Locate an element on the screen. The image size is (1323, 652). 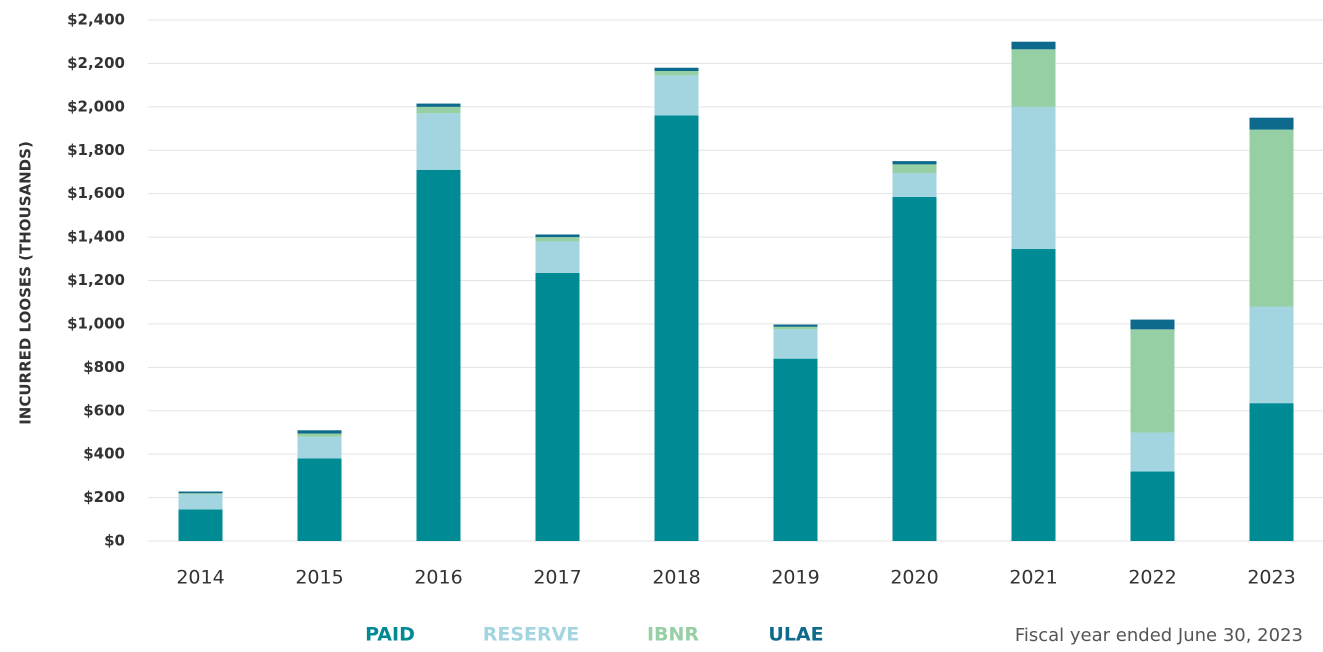
y-tick-label: $1,200 is located at coordinates (96, 280).